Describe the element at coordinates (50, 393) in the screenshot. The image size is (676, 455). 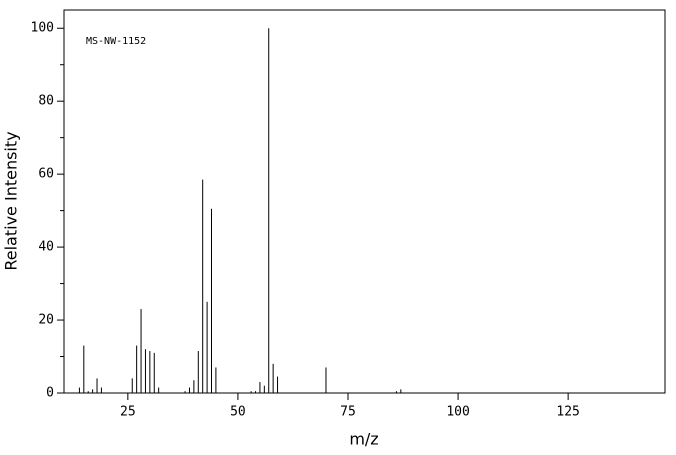
I see `y-tick-label: 0` at that location.